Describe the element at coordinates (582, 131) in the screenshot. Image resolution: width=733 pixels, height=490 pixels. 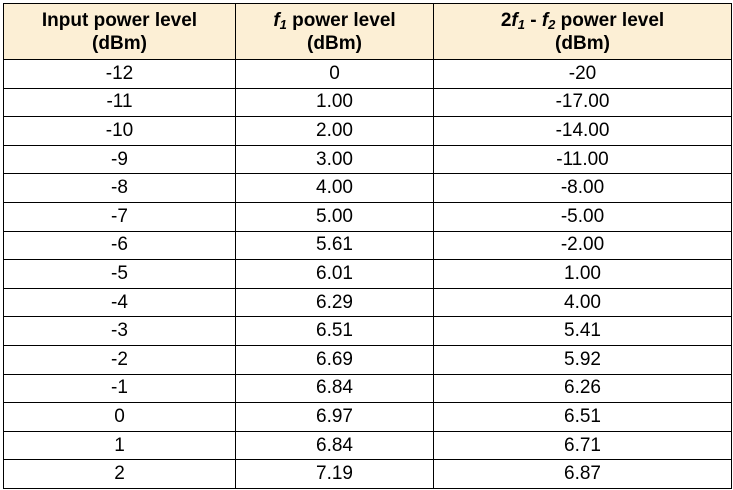
I see `table-cell: -14.00` at that location.